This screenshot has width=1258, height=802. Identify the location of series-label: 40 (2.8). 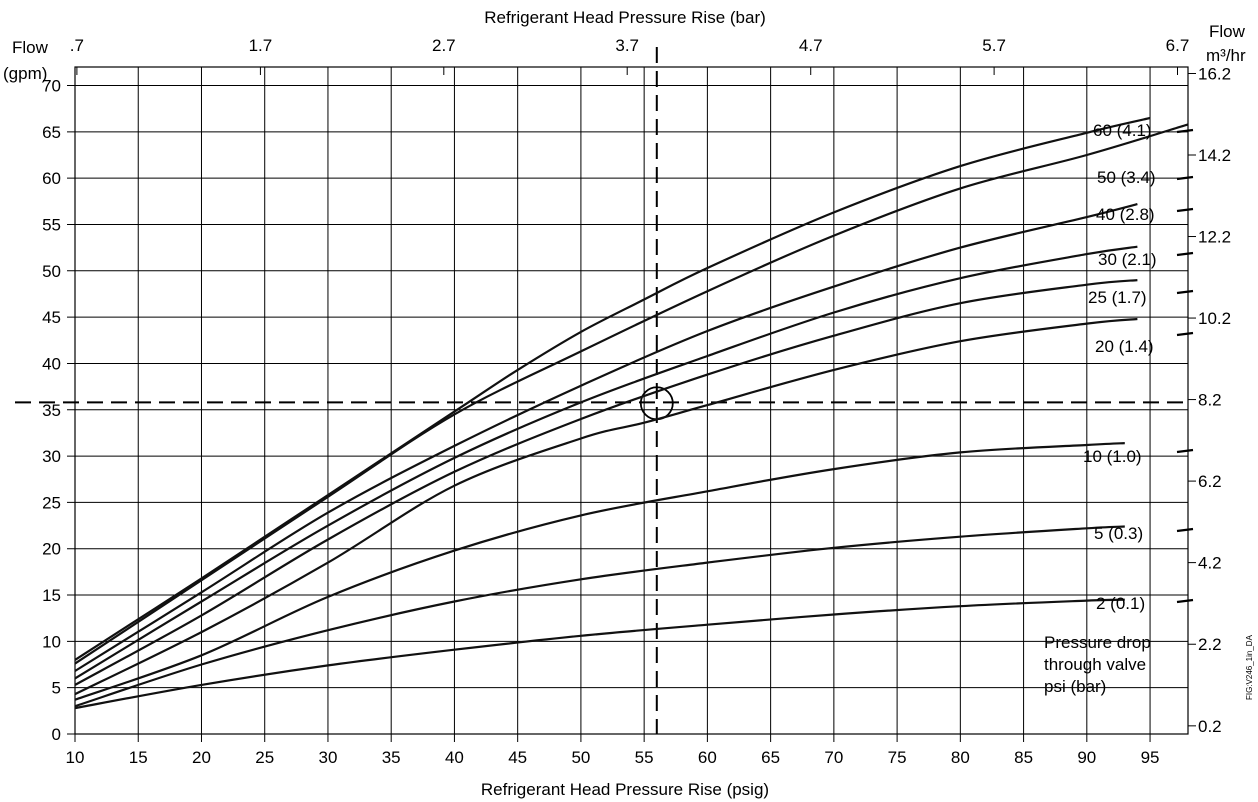
(1125, 214).